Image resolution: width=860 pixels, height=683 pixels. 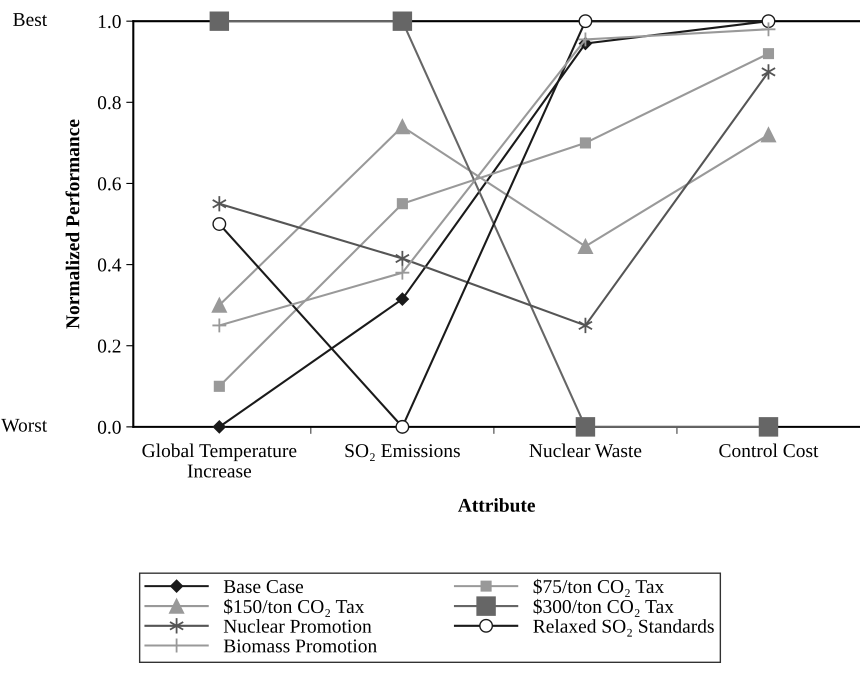 I want to click on y-tick-label: 0.8, so click(x=109, y=103).